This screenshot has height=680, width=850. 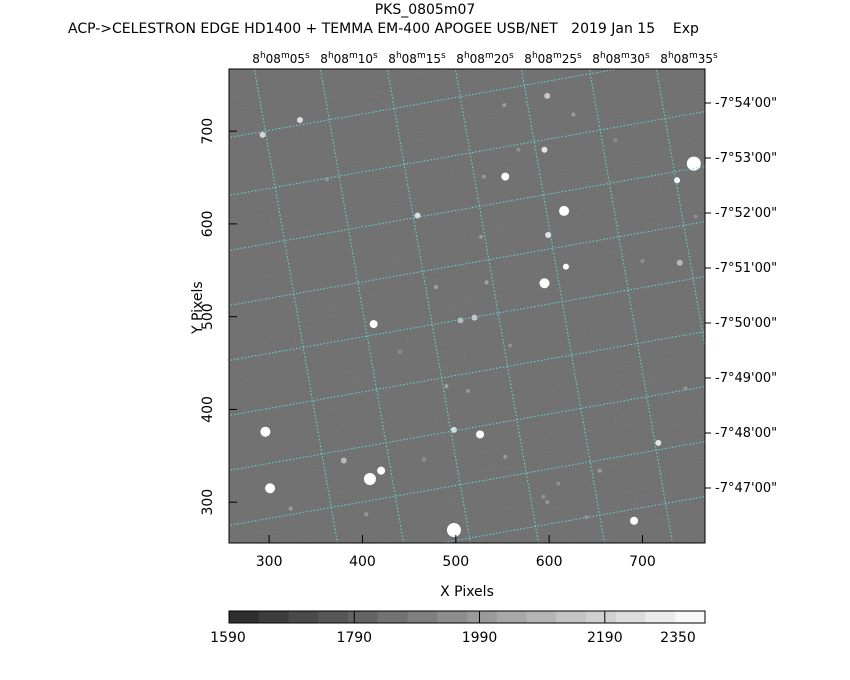 What do you see at coordinates (208, 224) in the screenshot?
I see `y-tick-label-3: 600` at bounding box center [208, 224].